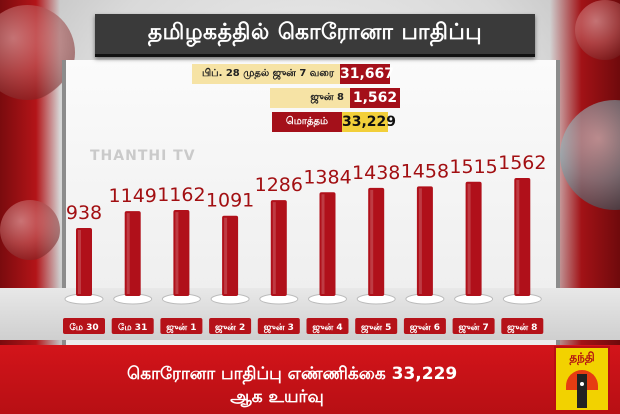  I want to click on bar-value-label: 1562, so click(522, 163).